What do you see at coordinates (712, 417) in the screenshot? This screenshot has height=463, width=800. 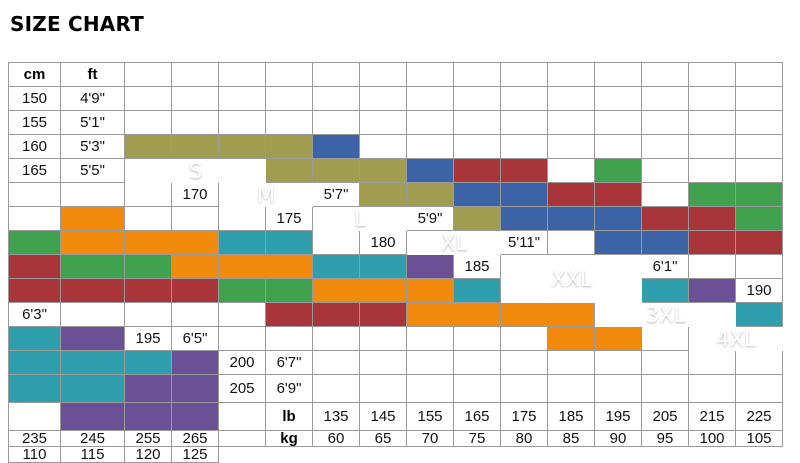 I see `weight-lb-value: 215` at bounding box center [712, 417].